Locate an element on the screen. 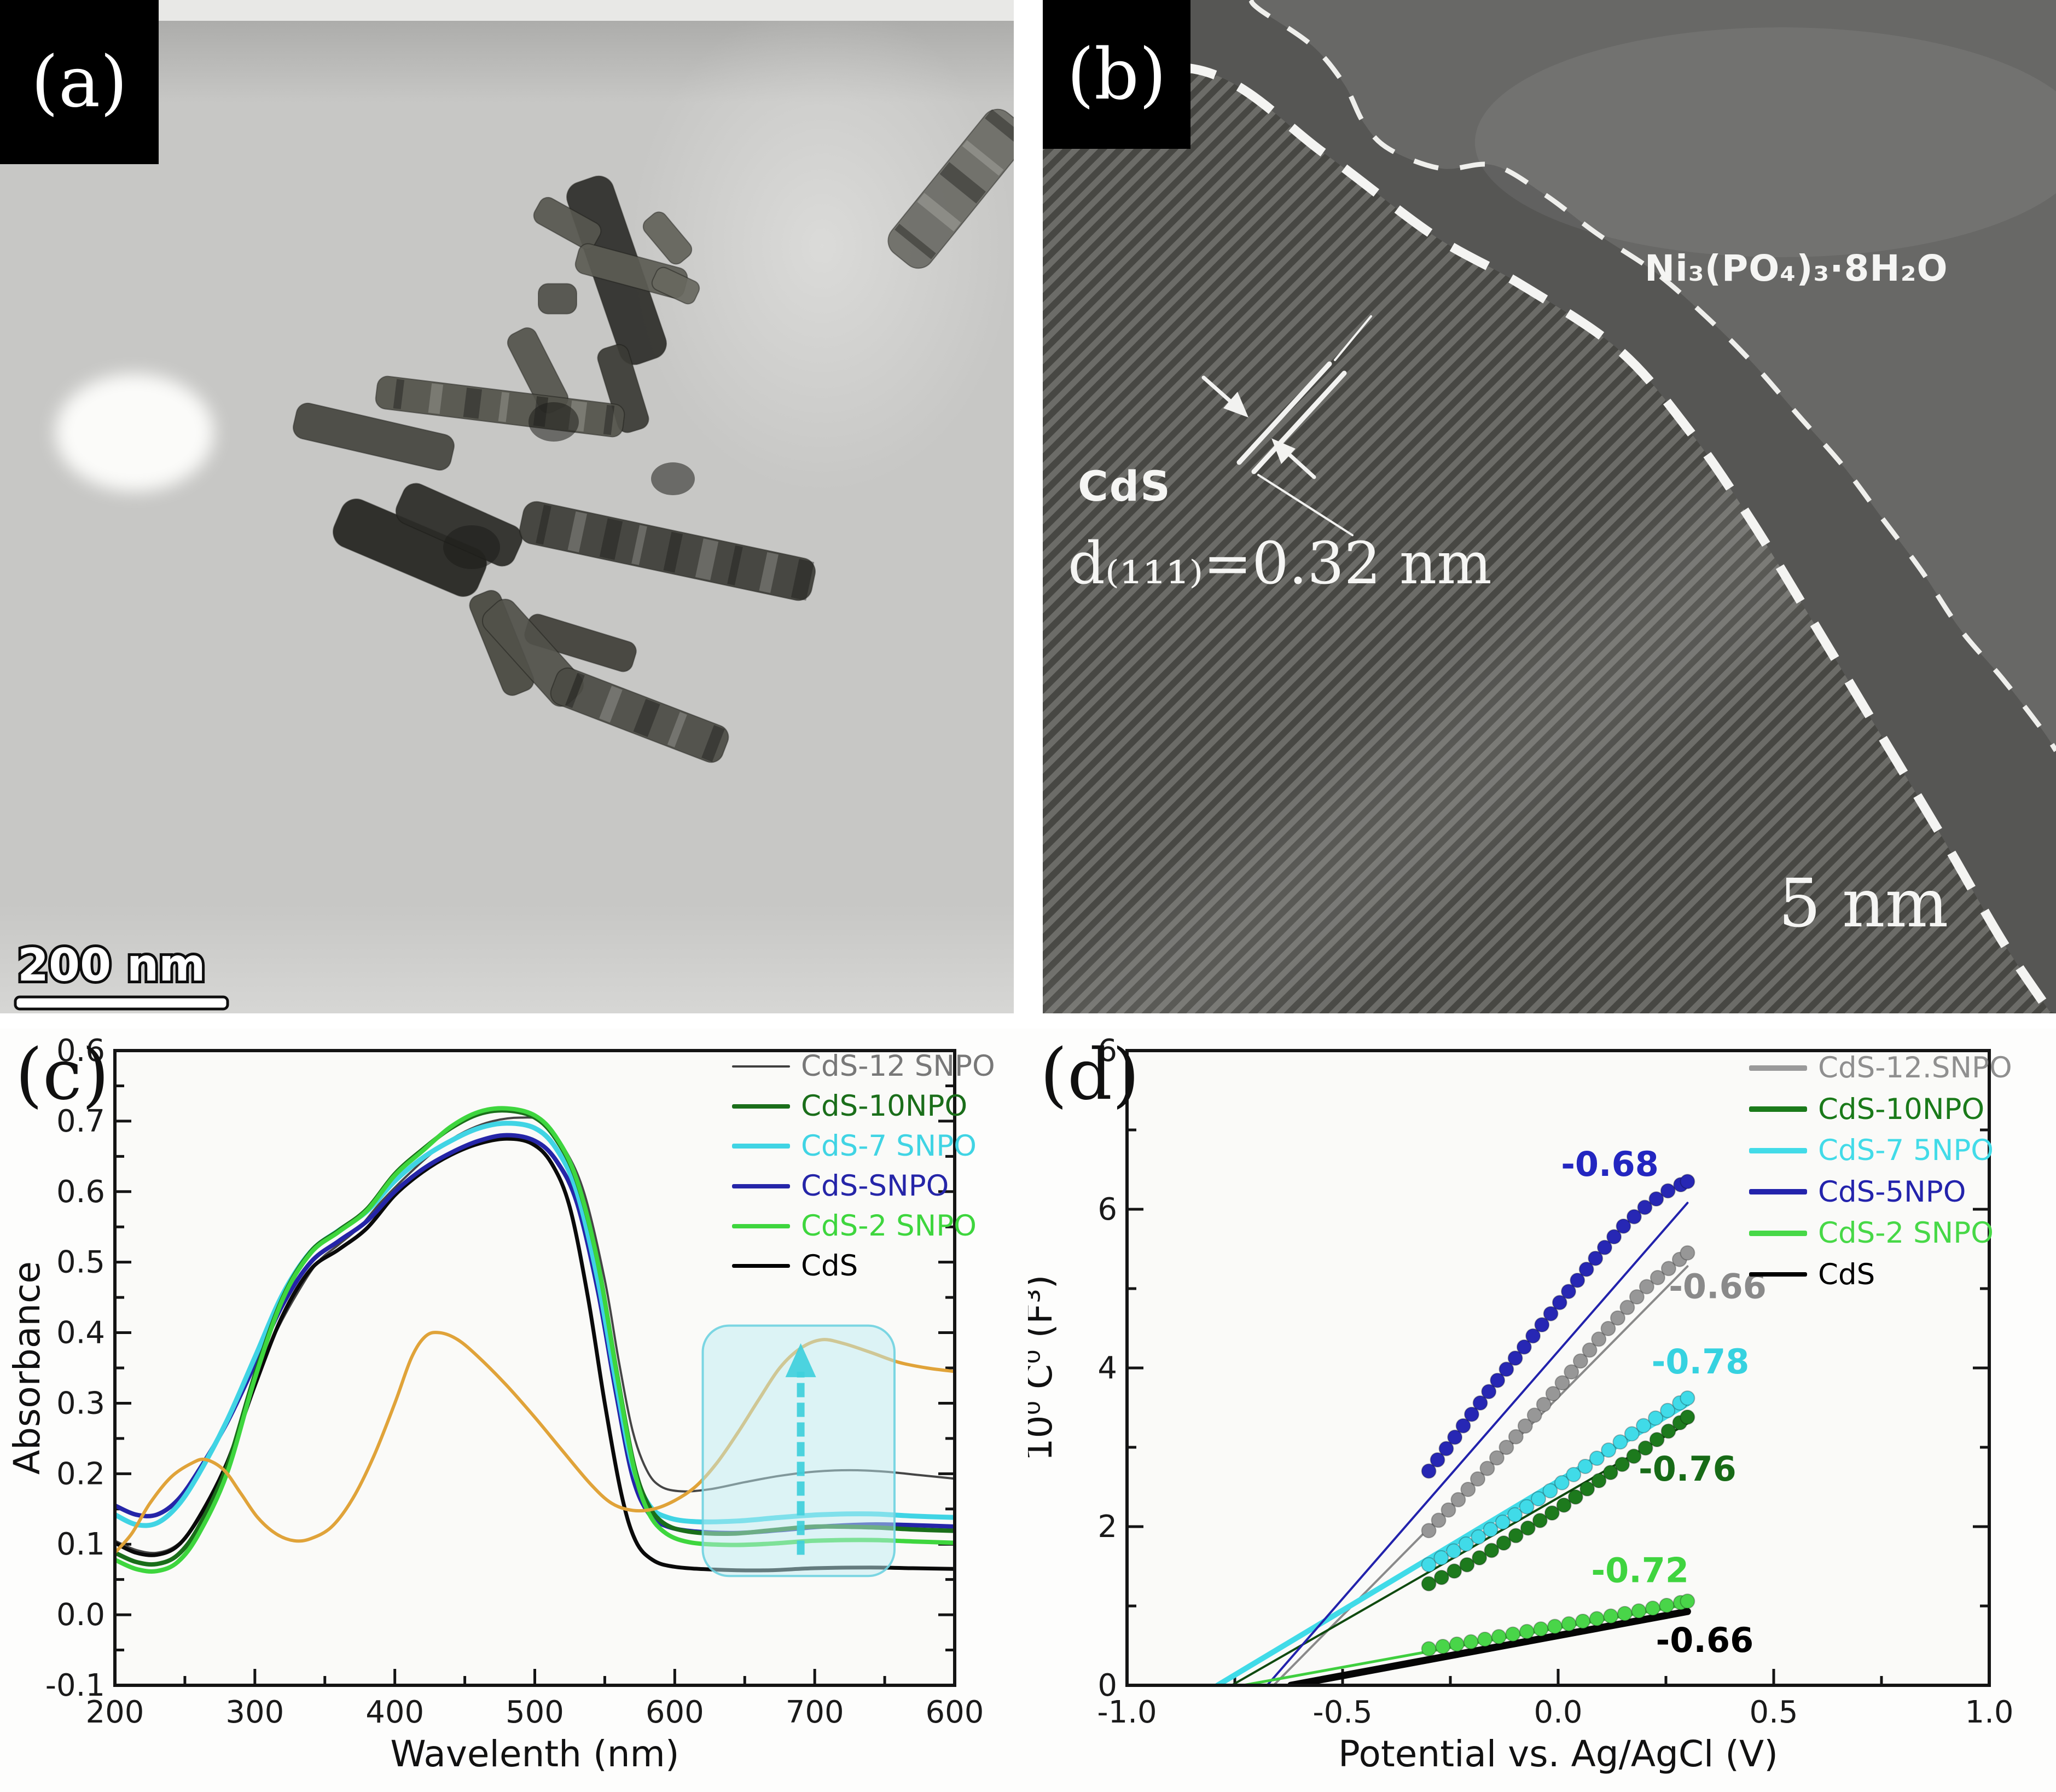  fit-line-CdS-5NPO is located at coordinates (1478, 1443).